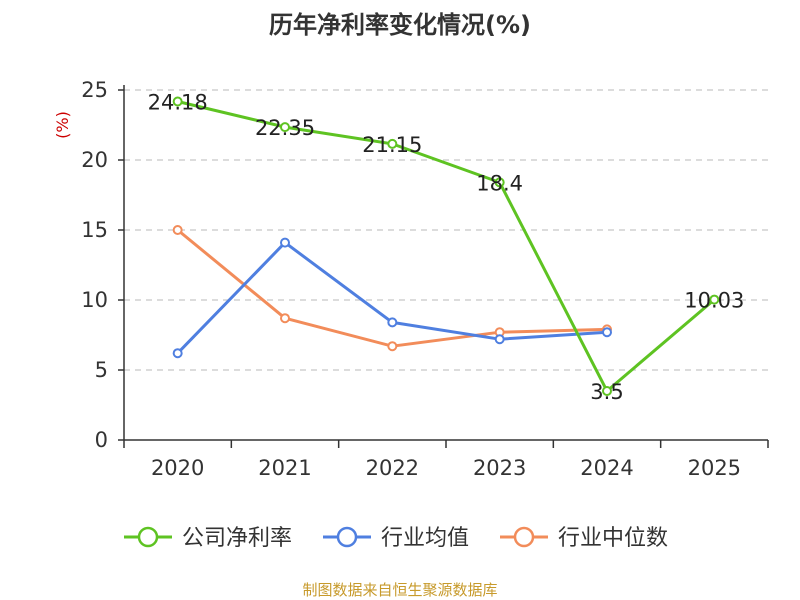  I want to click on legend-label: 行业均值, so click(425, 538).